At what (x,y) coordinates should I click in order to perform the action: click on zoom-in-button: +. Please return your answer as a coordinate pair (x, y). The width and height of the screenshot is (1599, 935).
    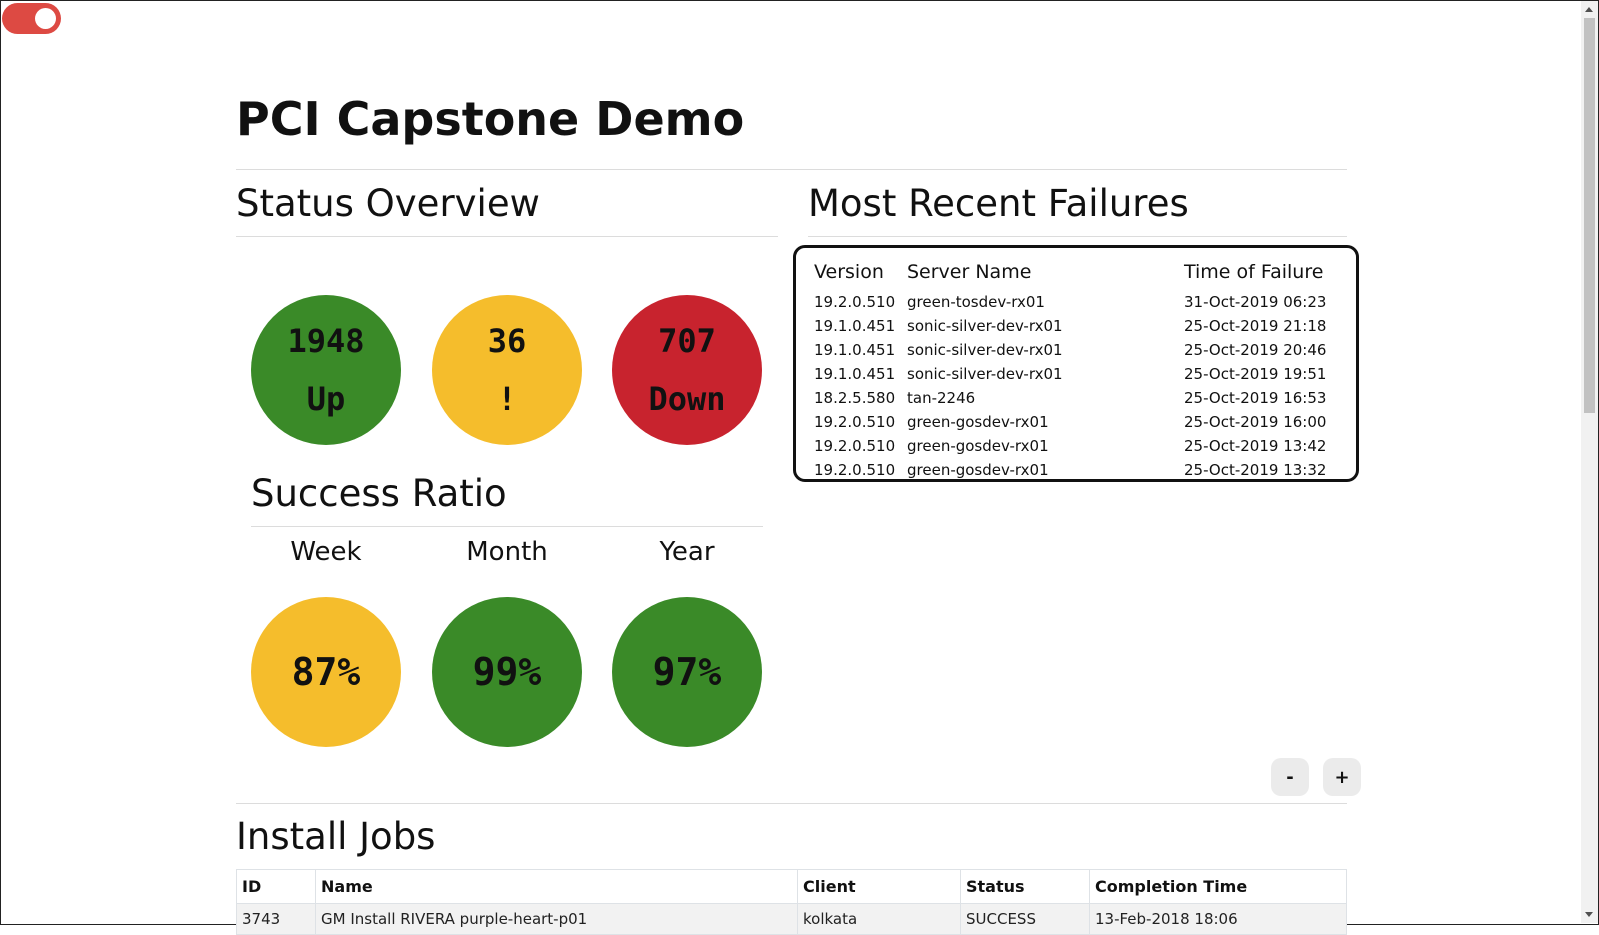
    Looking at the image, I should click on (1342, 777).